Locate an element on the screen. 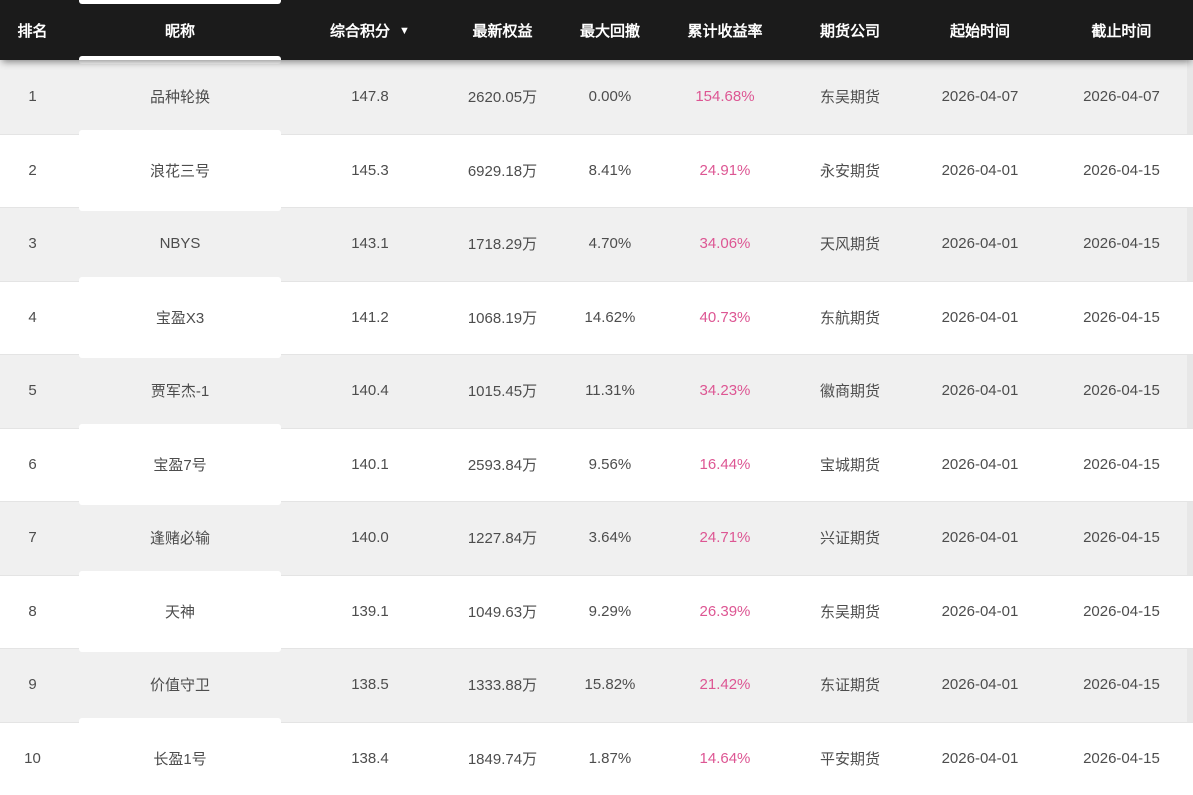  score-cell: 141.2 is located at coordinates (370, 317).